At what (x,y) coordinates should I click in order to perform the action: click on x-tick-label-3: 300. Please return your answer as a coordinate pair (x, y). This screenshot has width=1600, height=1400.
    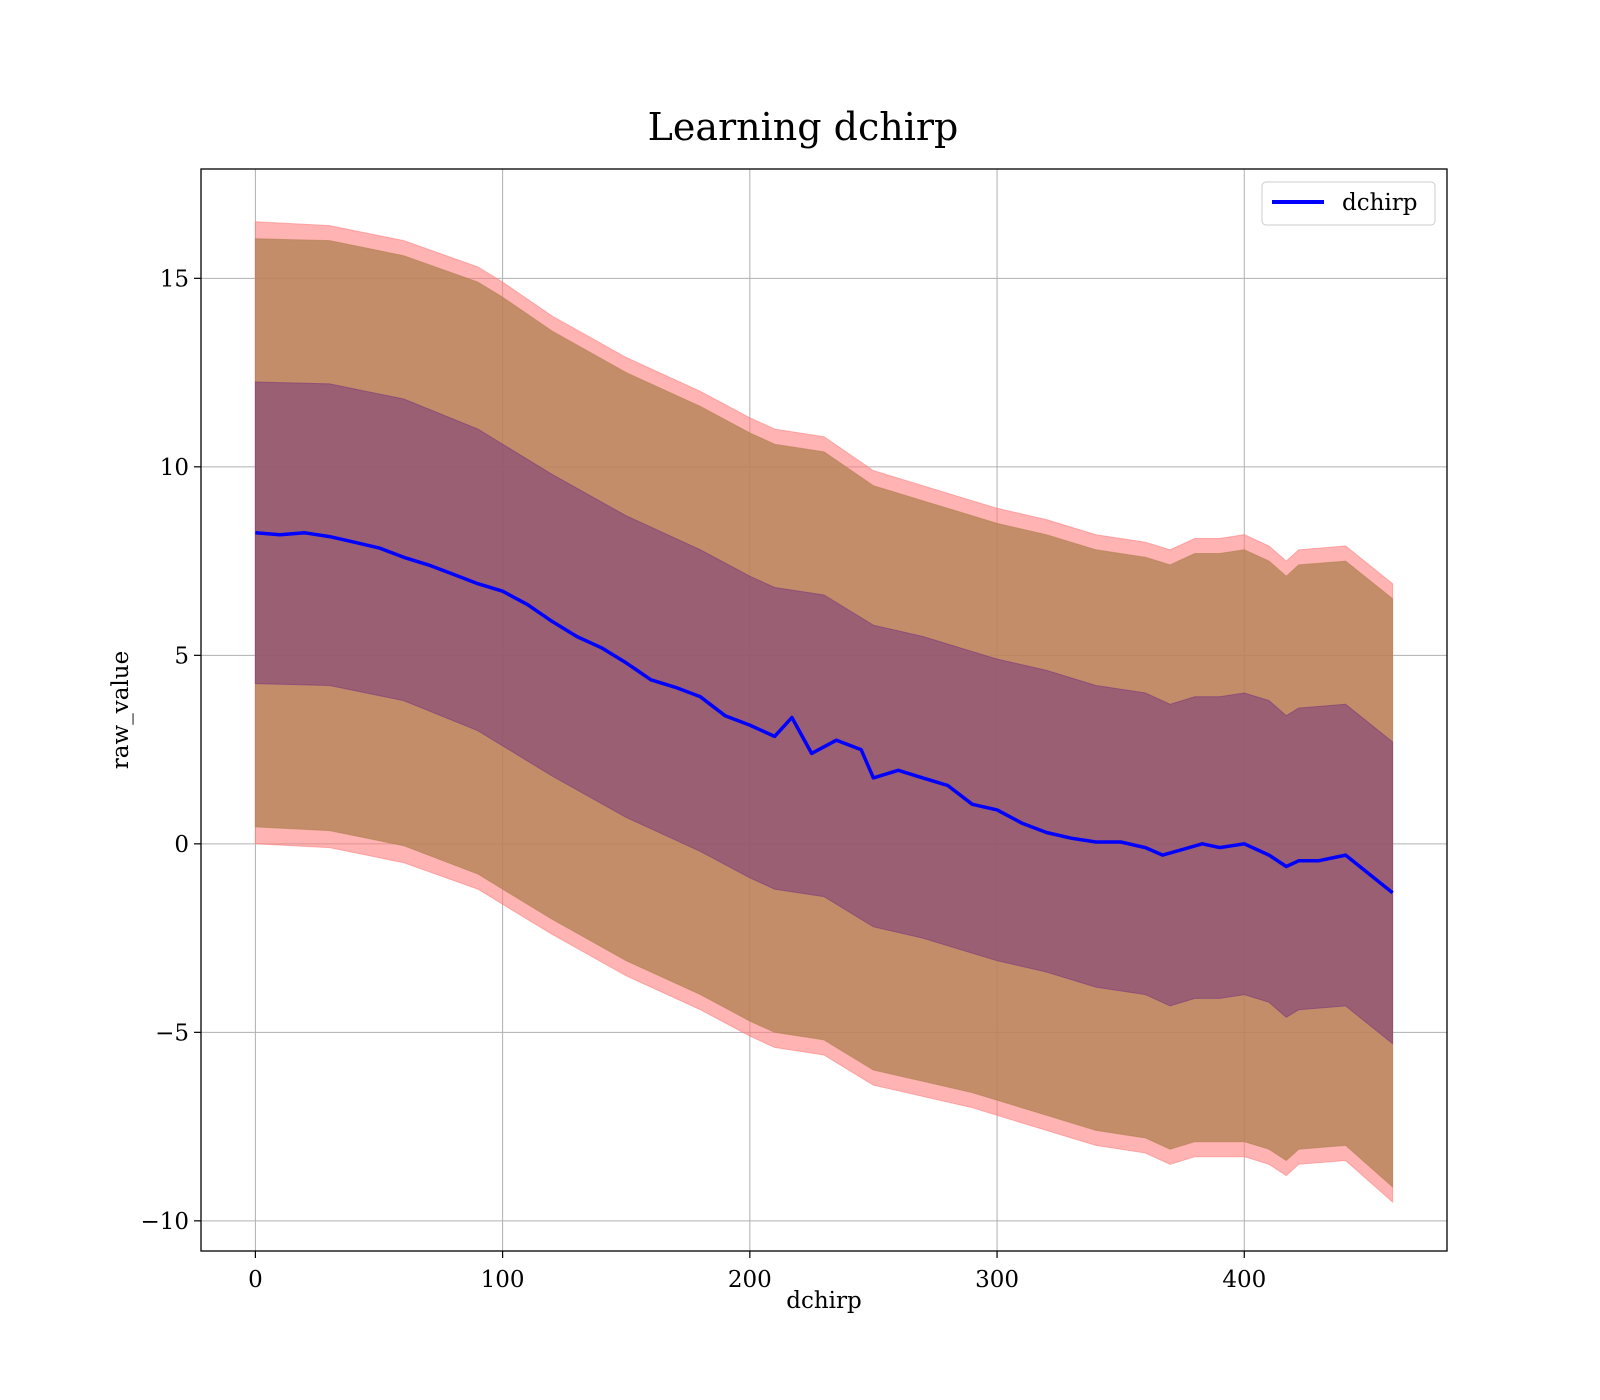
    Looking at the image, I should click on (997, 1280).